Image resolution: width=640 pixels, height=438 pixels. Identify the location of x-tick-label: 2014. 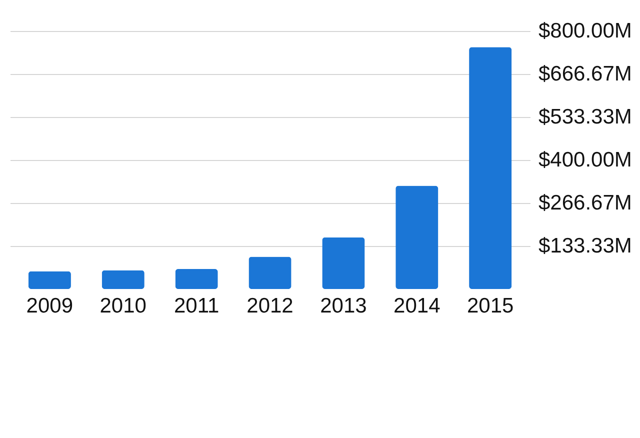
(417, 306).